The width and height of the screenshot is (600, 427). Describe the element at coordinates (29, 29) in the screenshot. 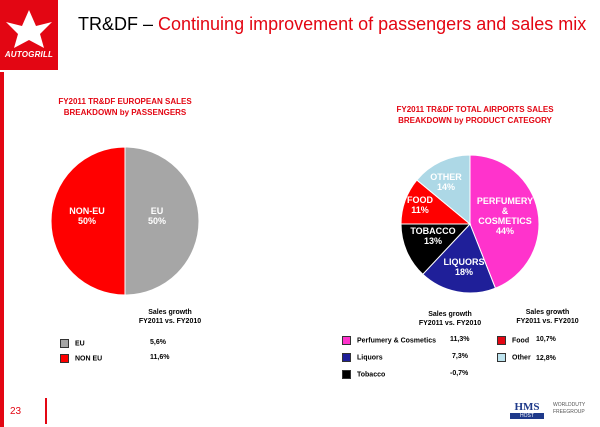

I see `autogrill-emblem-icon` at that location.